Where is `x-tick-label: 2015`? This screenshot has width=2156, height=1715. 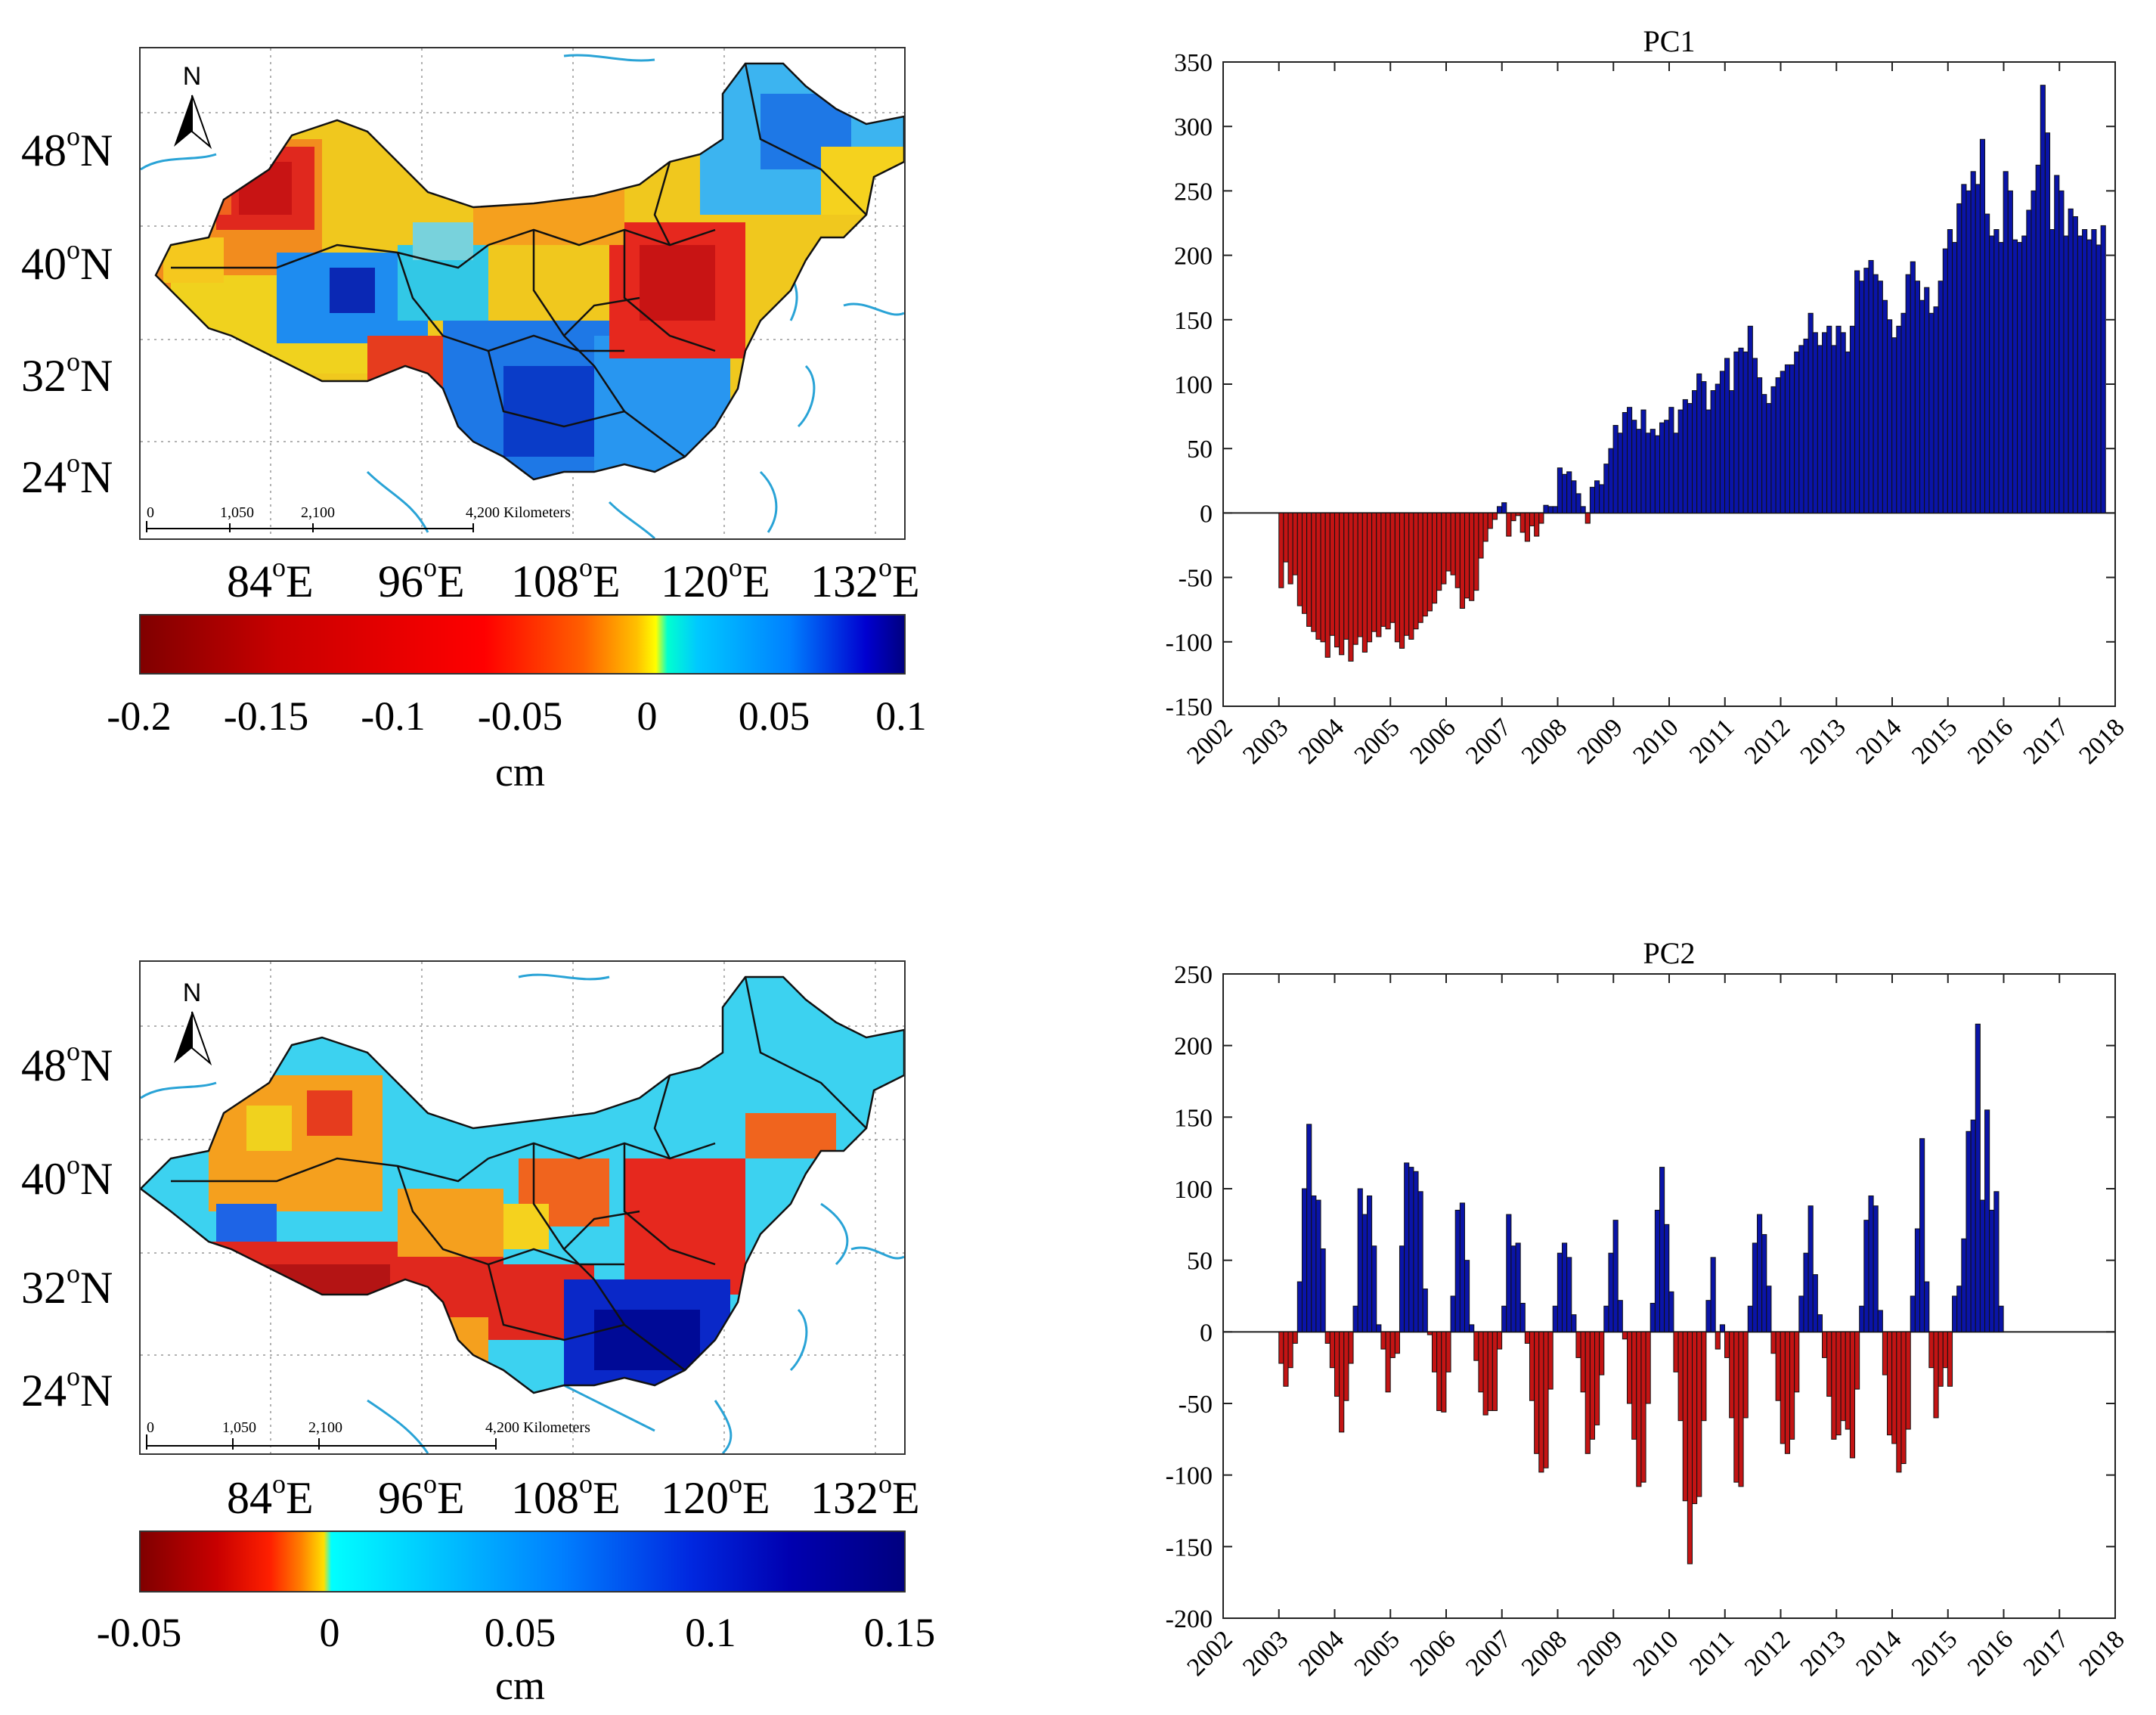 x-tick-label: 2015 is located at coordinates (1934, 741).